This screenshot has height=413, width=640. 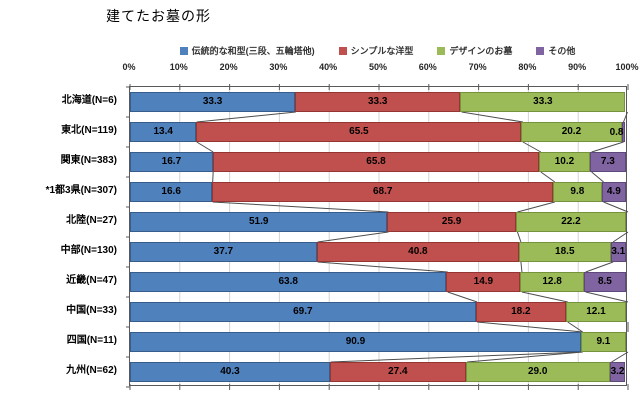 I want to click on bar-segment: 37.7, so click(x=223, y=252).